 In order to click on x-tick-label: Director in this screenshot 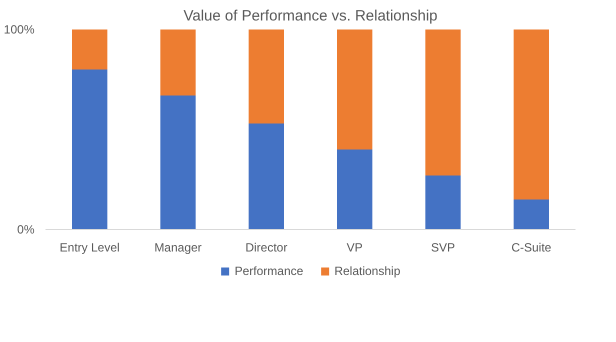, I will do `click(266, 247)`.